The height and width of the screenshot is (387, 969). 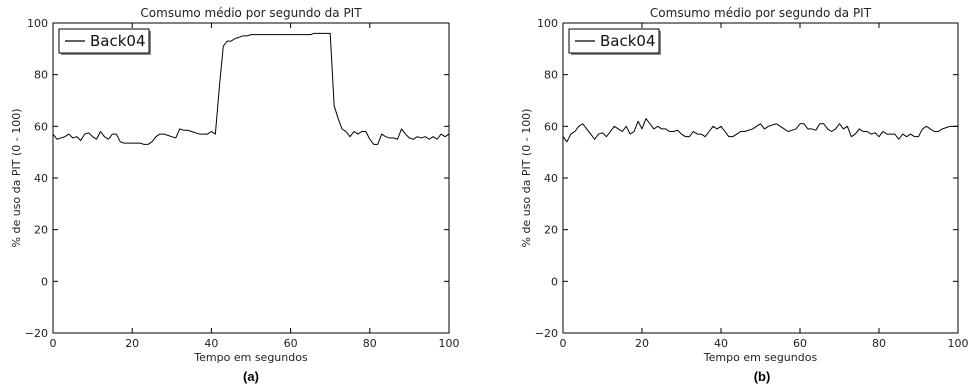 I want to click on chart-a-x-tick-label: 60, so click(x=291, y=343).